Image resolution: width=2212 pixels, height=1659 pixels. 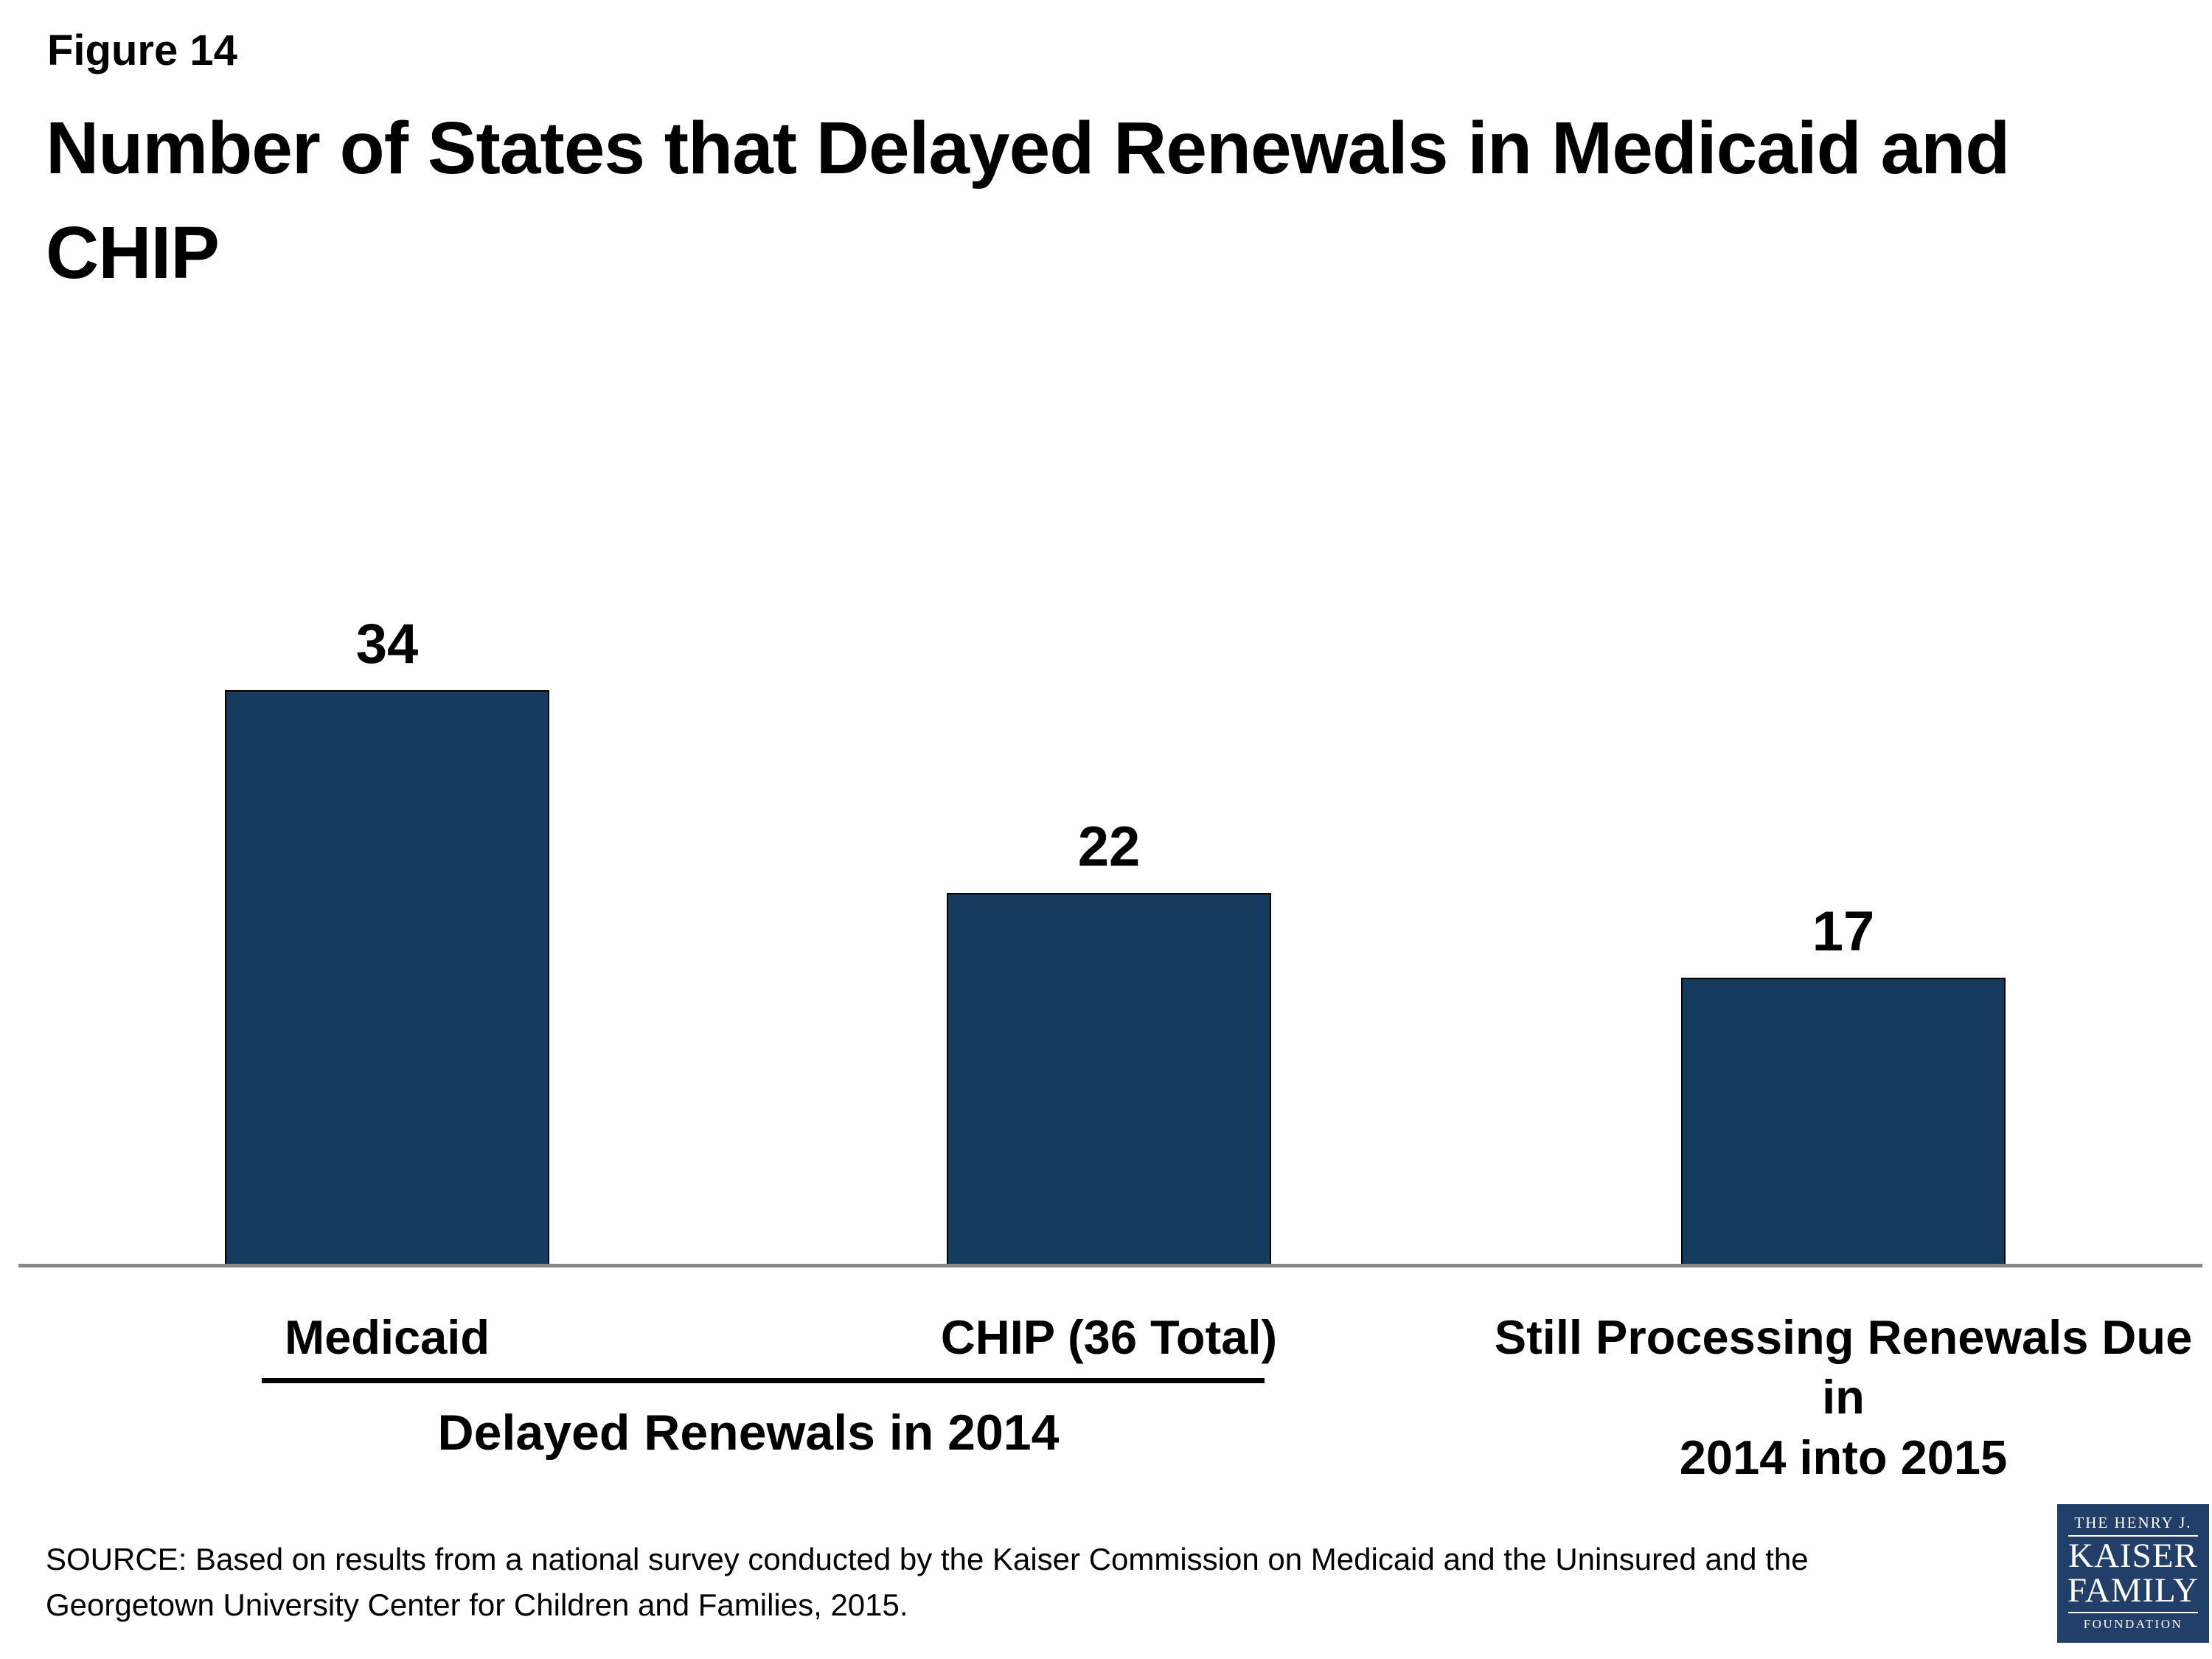 What do you see at coordinates (387, 940) in the screenshot?
I see `bar: 34` at bounding box center [387, 940].